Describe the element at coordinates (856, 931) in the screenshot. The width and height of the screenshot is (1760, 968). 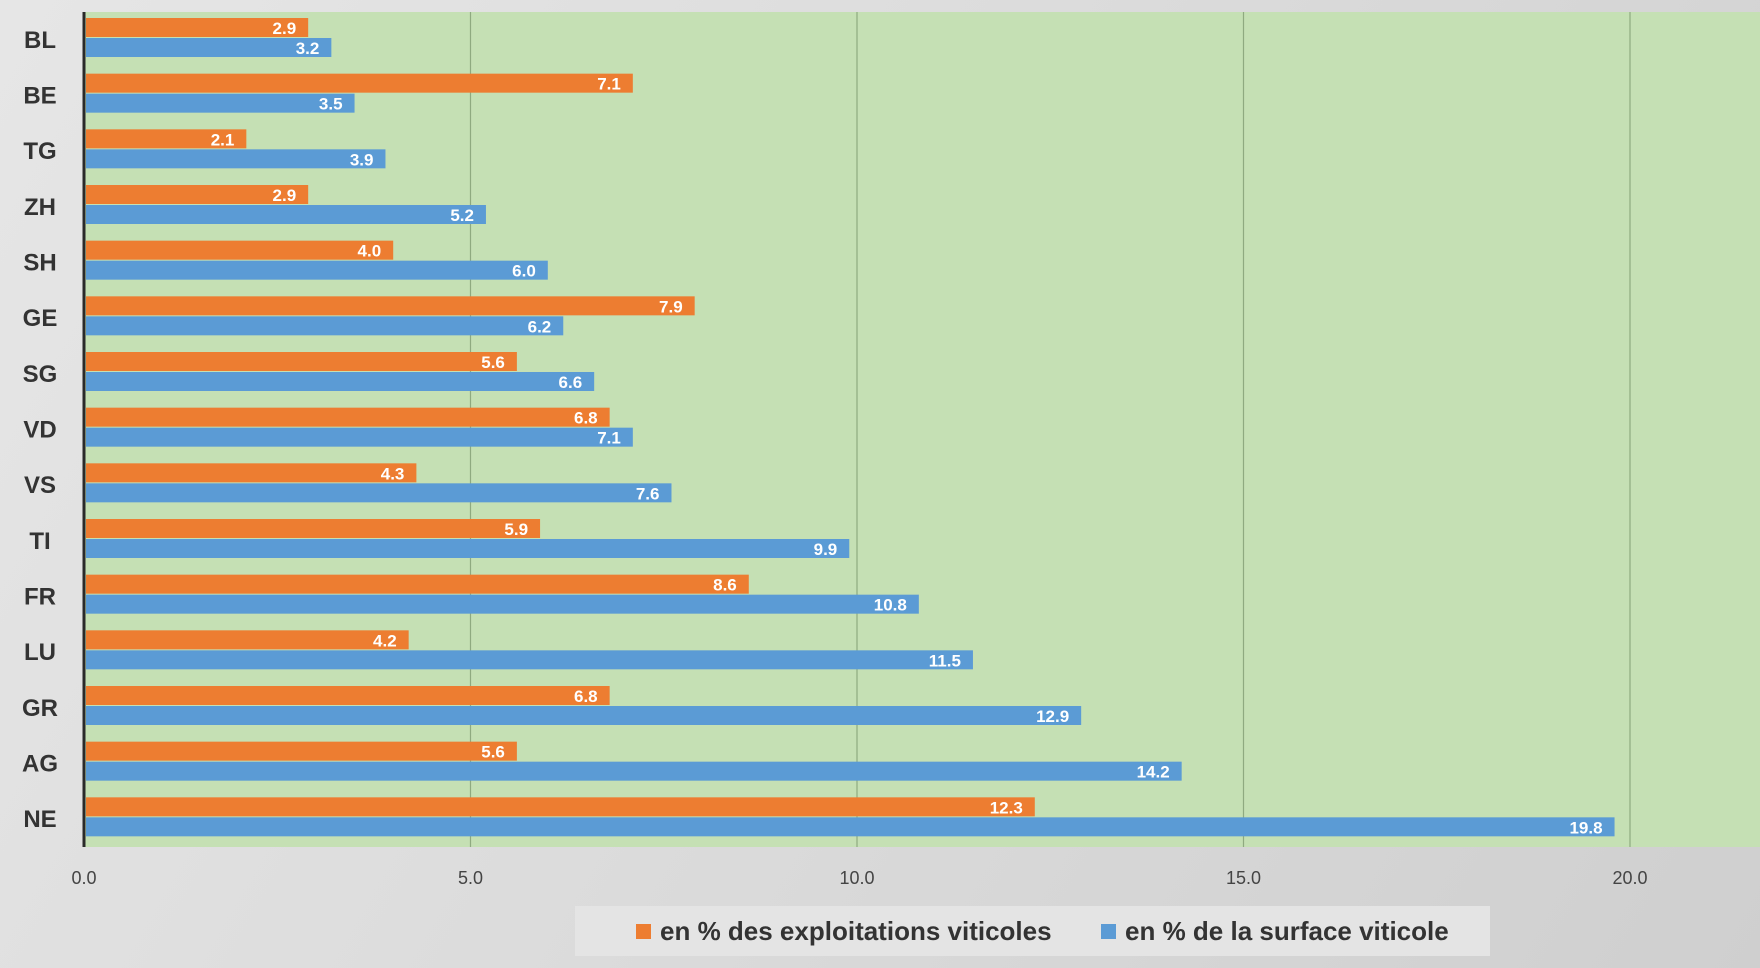
I see `legend-label: en % des exploitations viticoles` at that location.